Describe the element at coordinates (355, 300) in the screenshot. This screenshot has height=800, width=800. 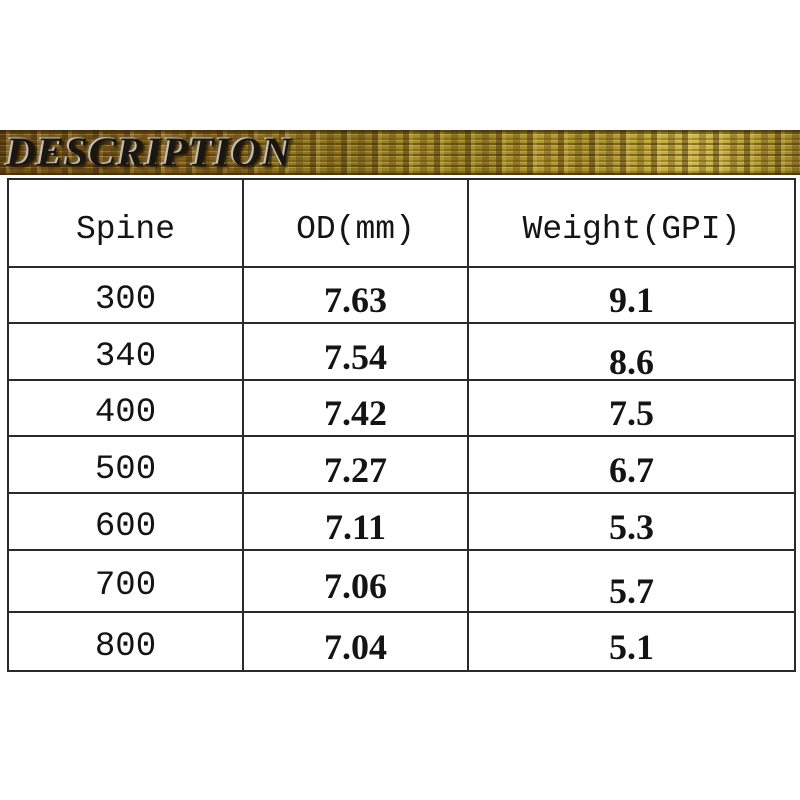
I see `od-value: 7.63` at that location.